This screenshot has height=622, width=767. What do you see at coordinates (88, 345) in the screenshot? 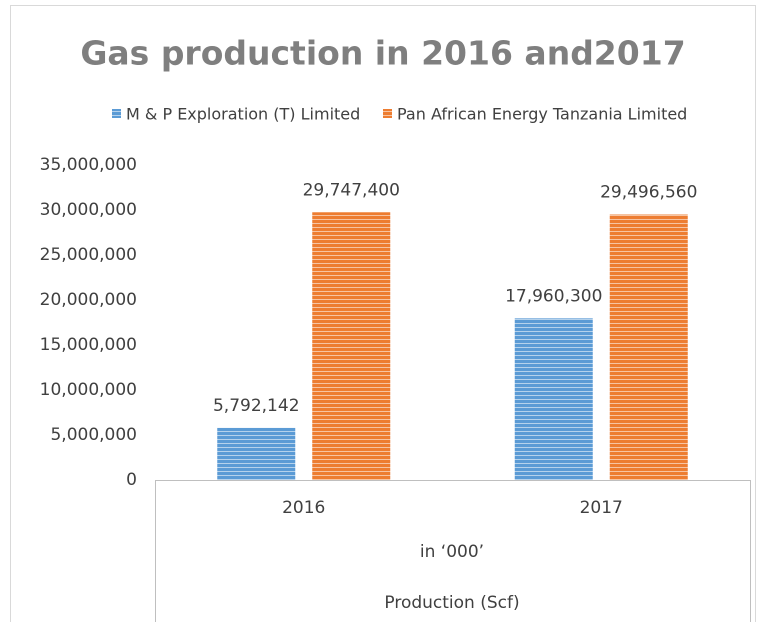
I see `y-tick-label: 15,000,000` at bounding box center [88, 345].